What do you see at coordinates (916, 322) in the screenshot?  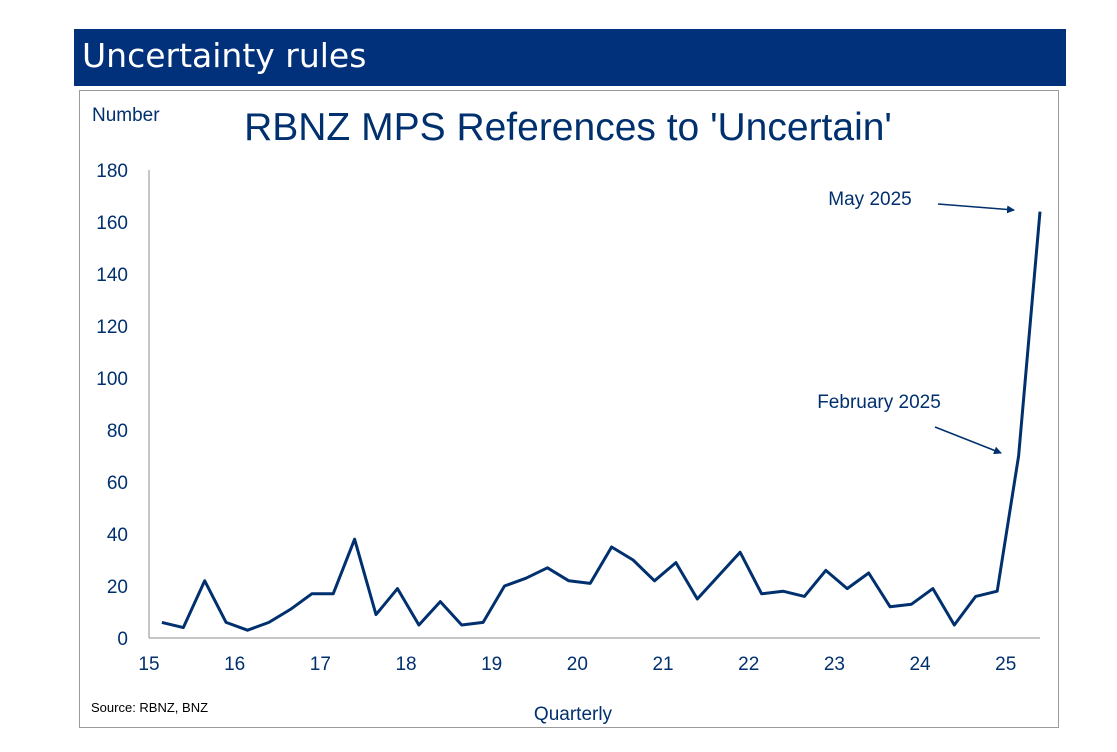 I see `annotations: May 2025 February 2025` at bounding box center [916, 322].